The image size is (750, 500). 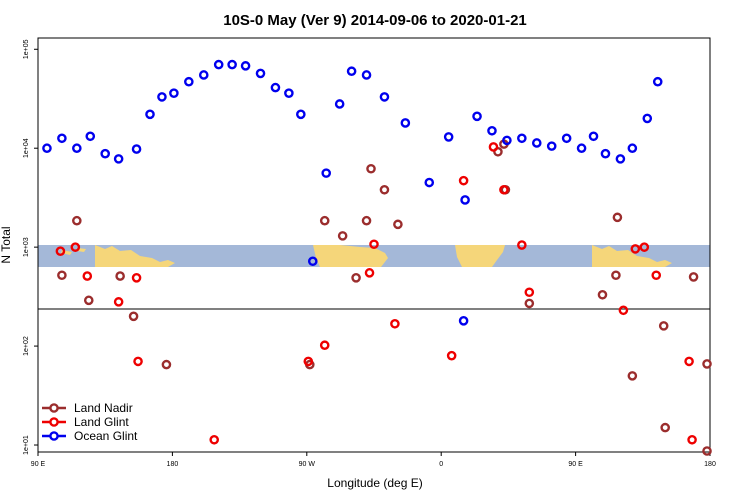 What do you see at coordinates (575, 464) in the screenshot?
I see `x-tick-label: 90 E` at bounding box center [575, 464].